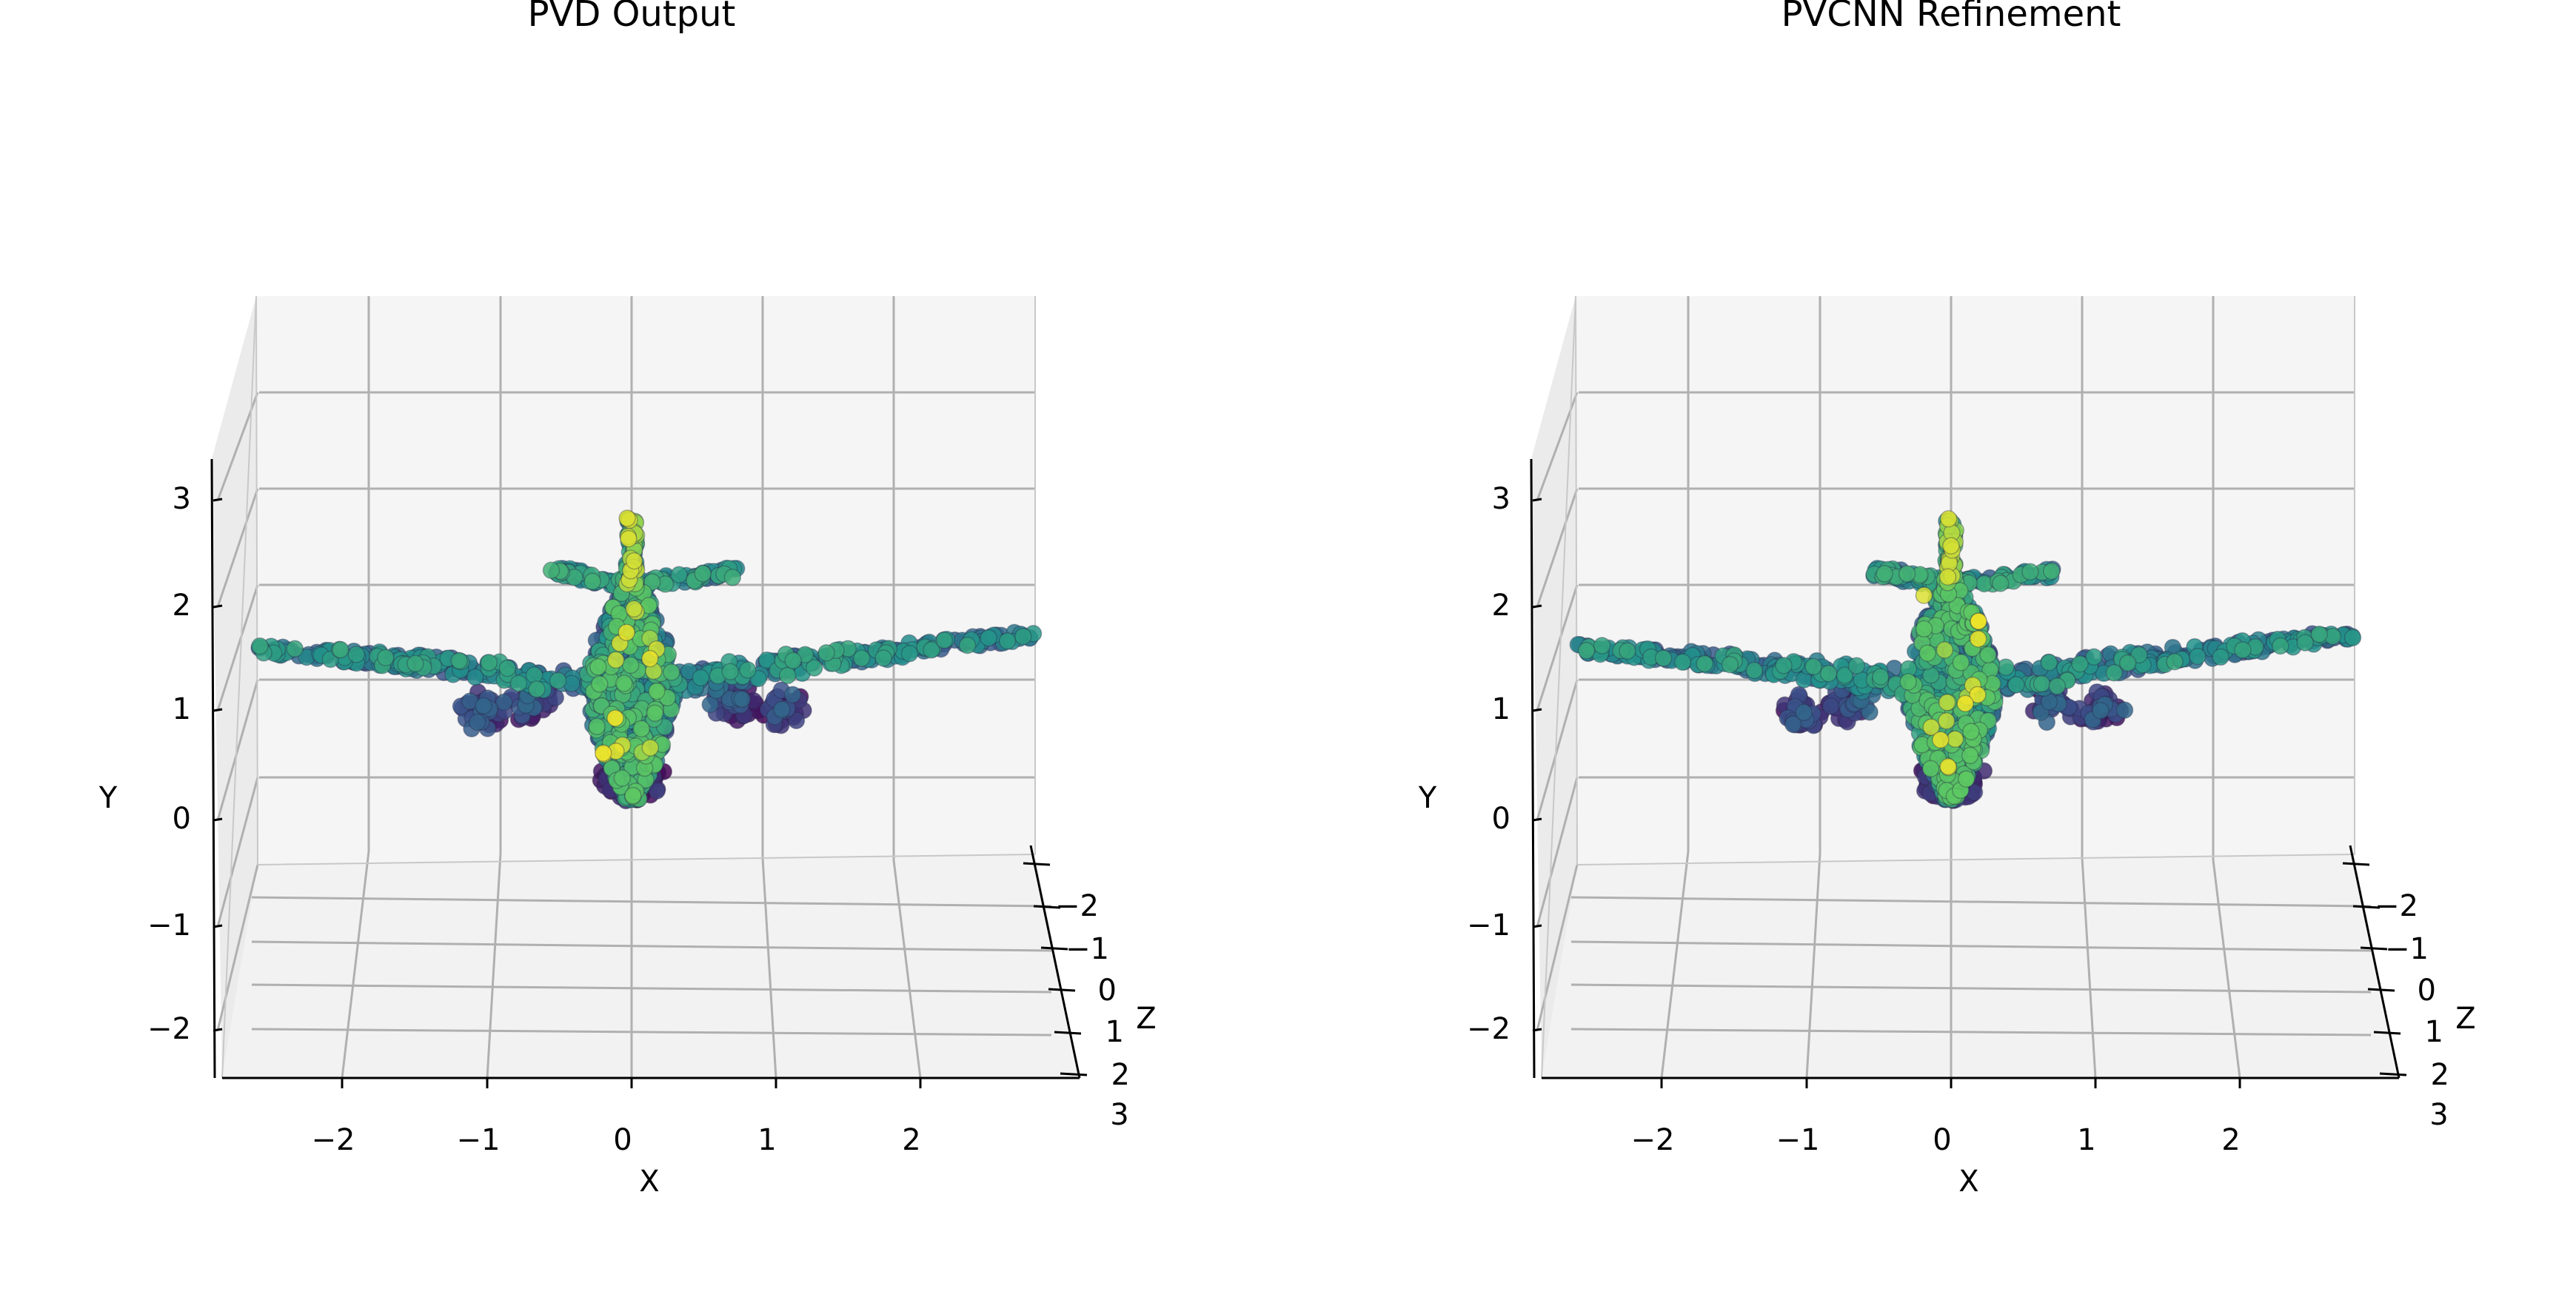  What do you see at coordinates (2230, 1140) in the screenshot?
I see `x-tick-label: 2` at bounding box center [2230, 1140].